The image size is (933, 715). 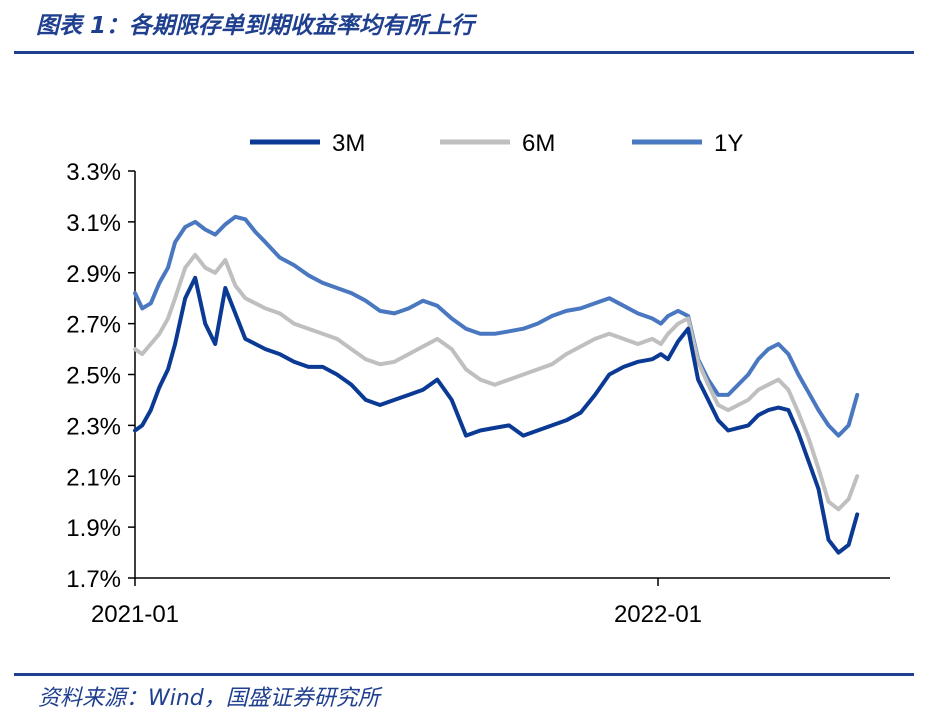 What do you see at coordinates (93, 325) in the screenshot?
I see `y-tick-label: 2.7%` at bounding box center [93, 325].